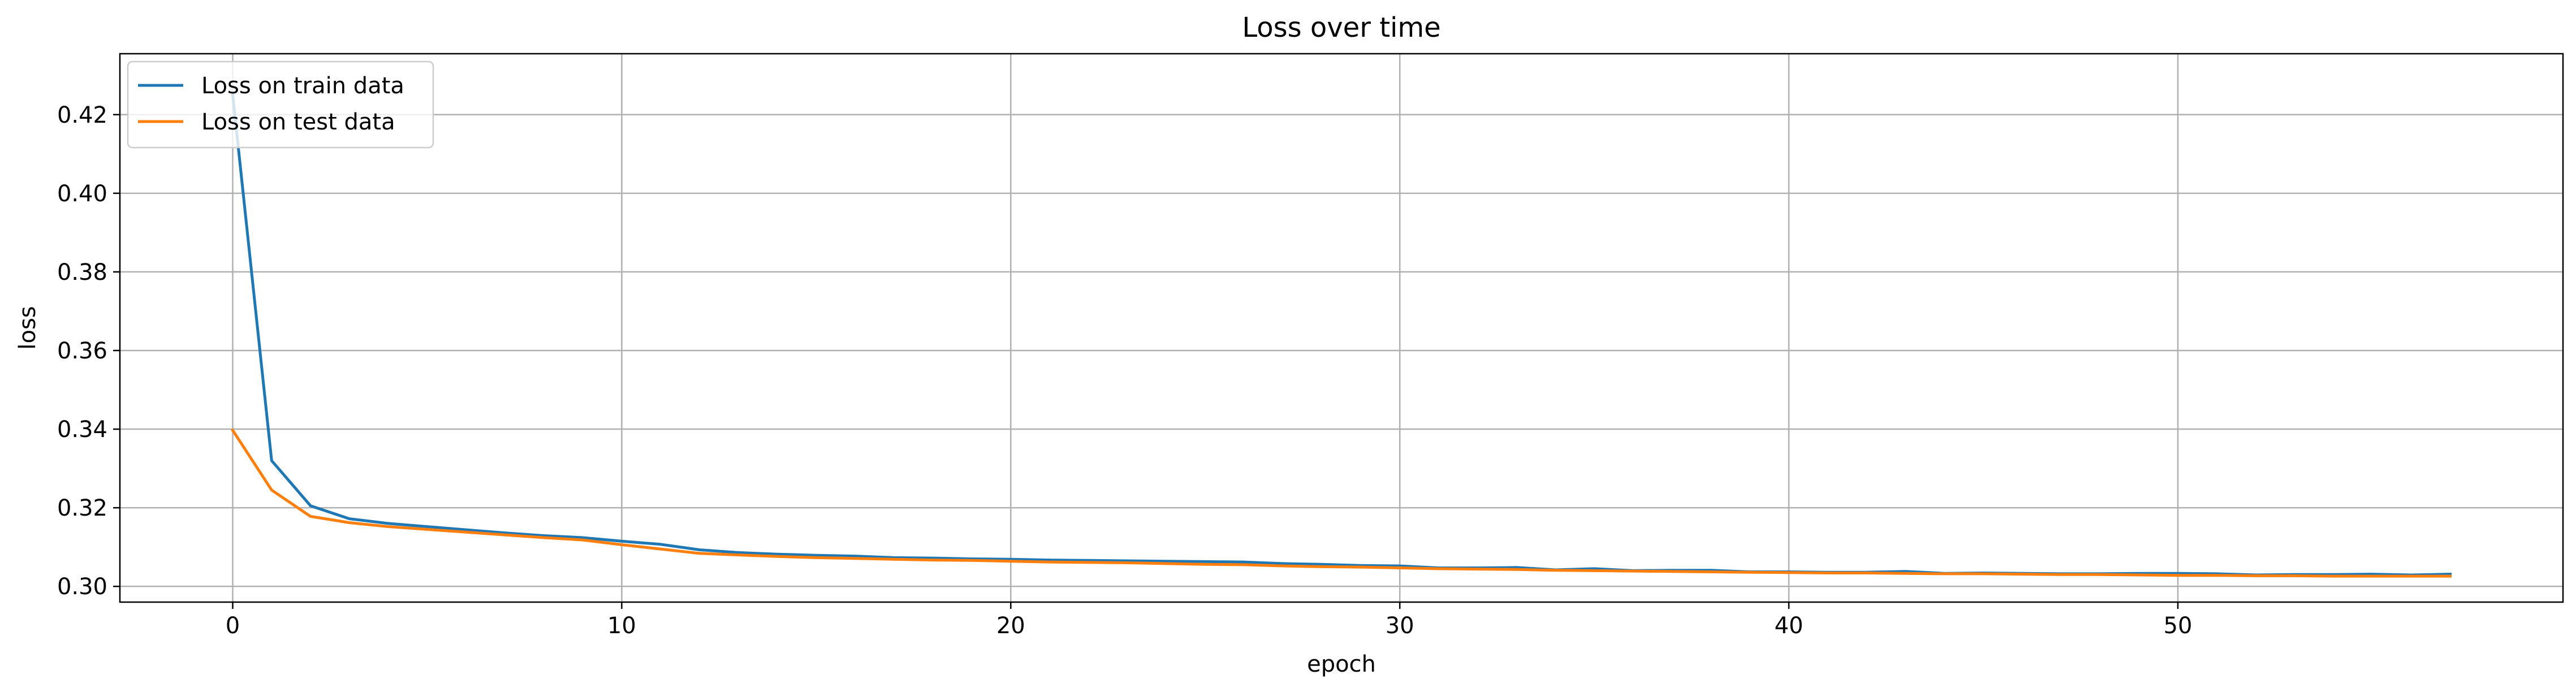 This screenshot has width=2576, height=692. What do you see at coordinates (82, 351) in the screenshot?
I see `y-tick-label: 0.36` at bounding box center [82, 351].